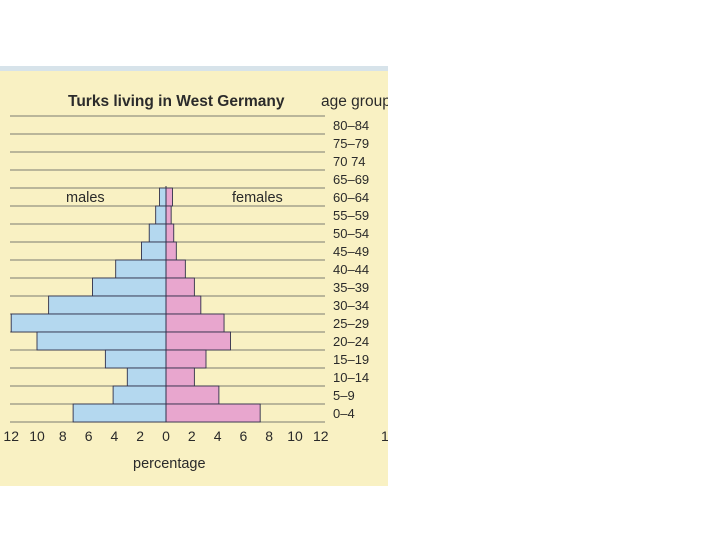 The width and height of the screenshot is (720, 540). Describe the element at coordinates (351, 377) in the screenshot. I see `age-group-label: 10–14` at that location.